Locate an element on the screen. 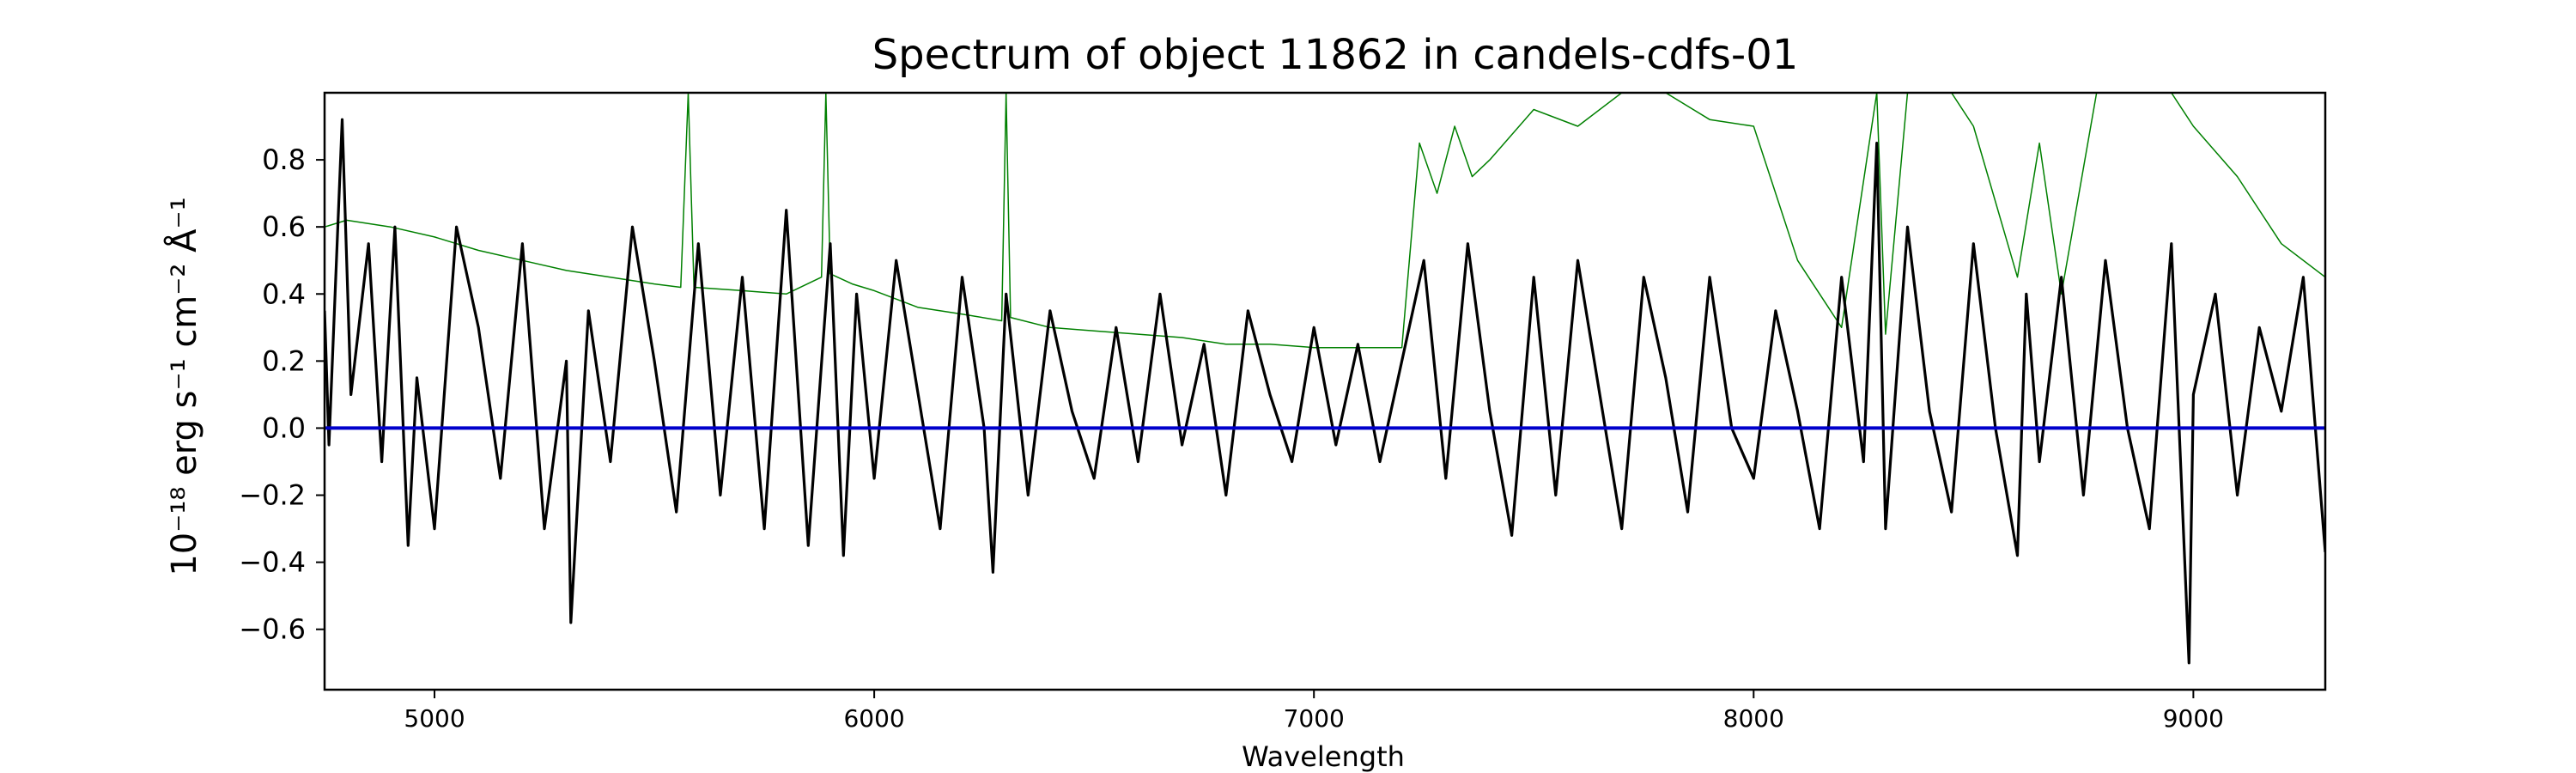  y-tick-label: 0.4 is located at coordinates (284, 293).